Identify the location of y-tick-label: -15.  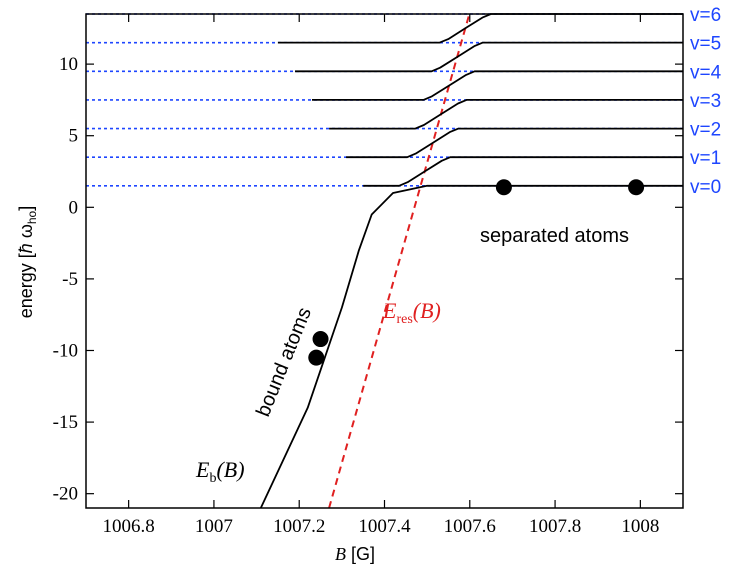
(65, 422).